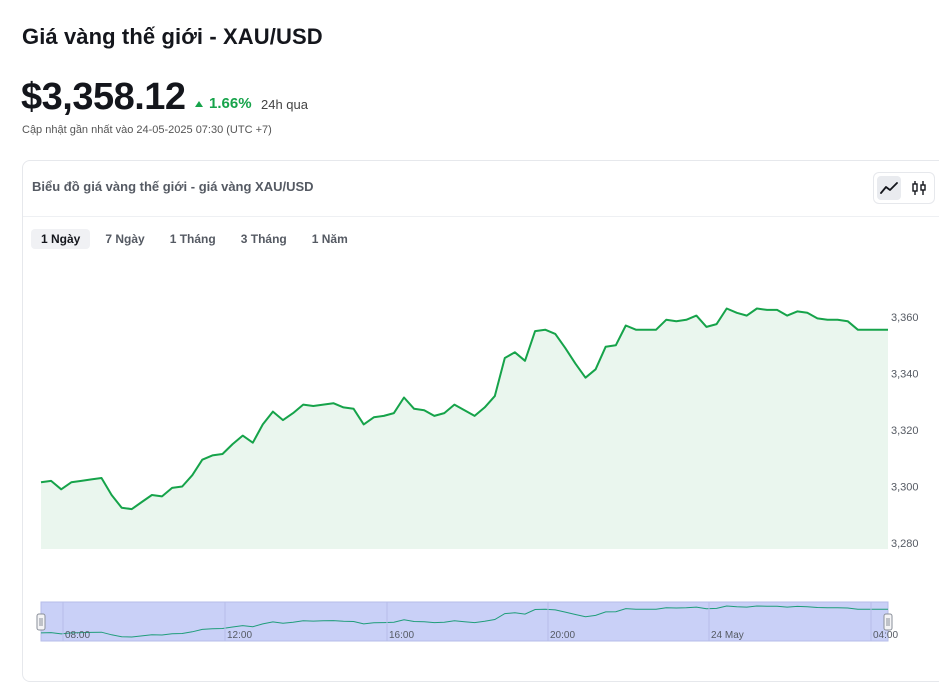 The height and width of the screenshot is (682, 939). Describe the element at coordinates (77, 635) in the screenshot. I see `navigator-x-tick: 08:00` at that location.